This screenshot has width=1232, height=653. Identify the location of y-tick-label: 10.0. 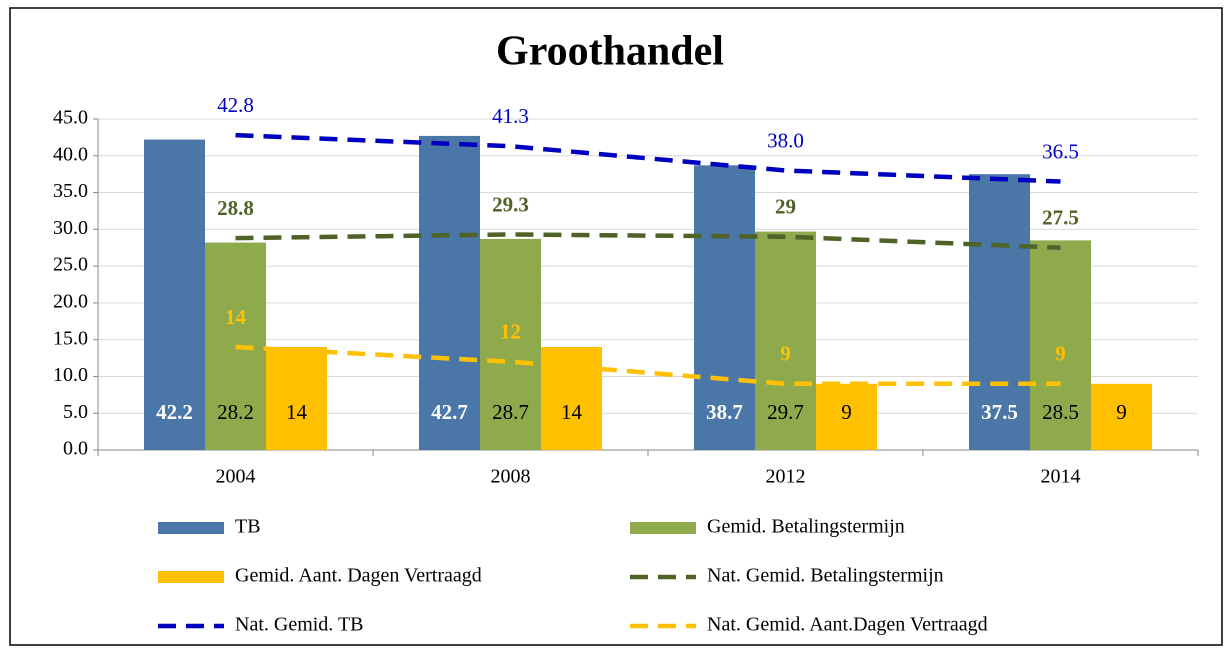
(70, 375).